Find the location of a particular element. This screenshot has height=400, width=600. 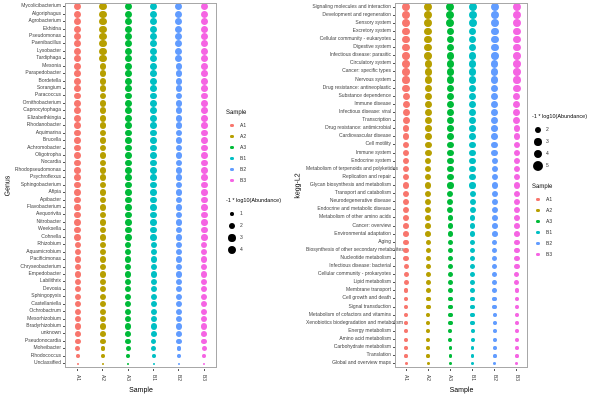

y-tick-label: Psychroflexus is located at coordinates (45, 177).